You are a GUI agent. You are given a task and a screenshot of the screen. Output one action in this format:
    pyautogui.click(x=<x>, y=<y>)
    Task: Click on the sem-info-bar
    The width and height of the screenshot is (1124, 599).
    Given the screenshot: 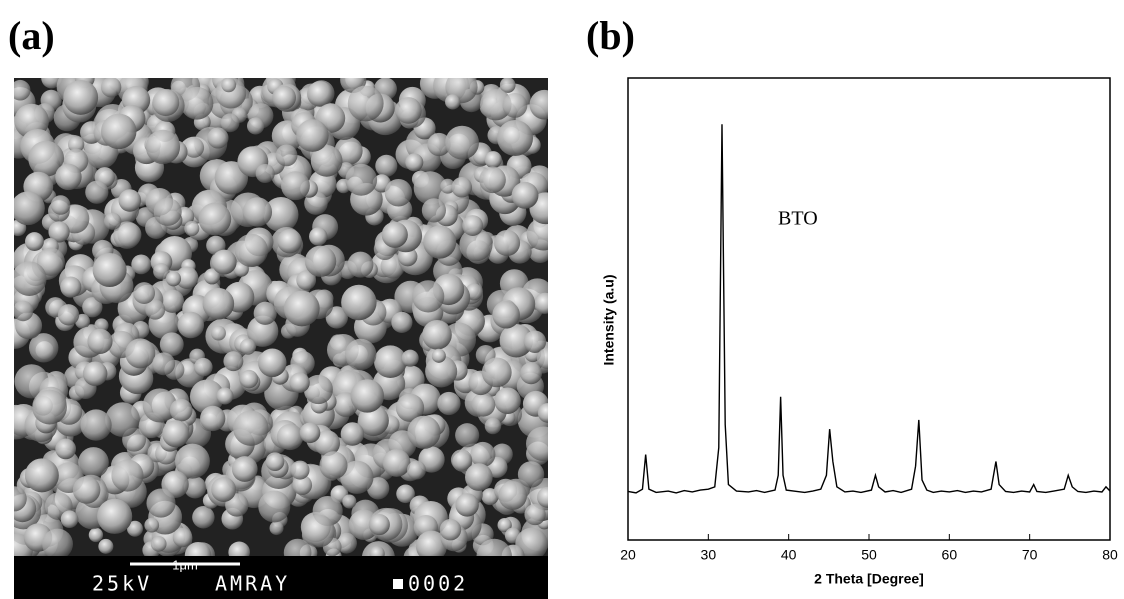 What is the action you would take?
    pyautogui.click(x=281, y=577)
    